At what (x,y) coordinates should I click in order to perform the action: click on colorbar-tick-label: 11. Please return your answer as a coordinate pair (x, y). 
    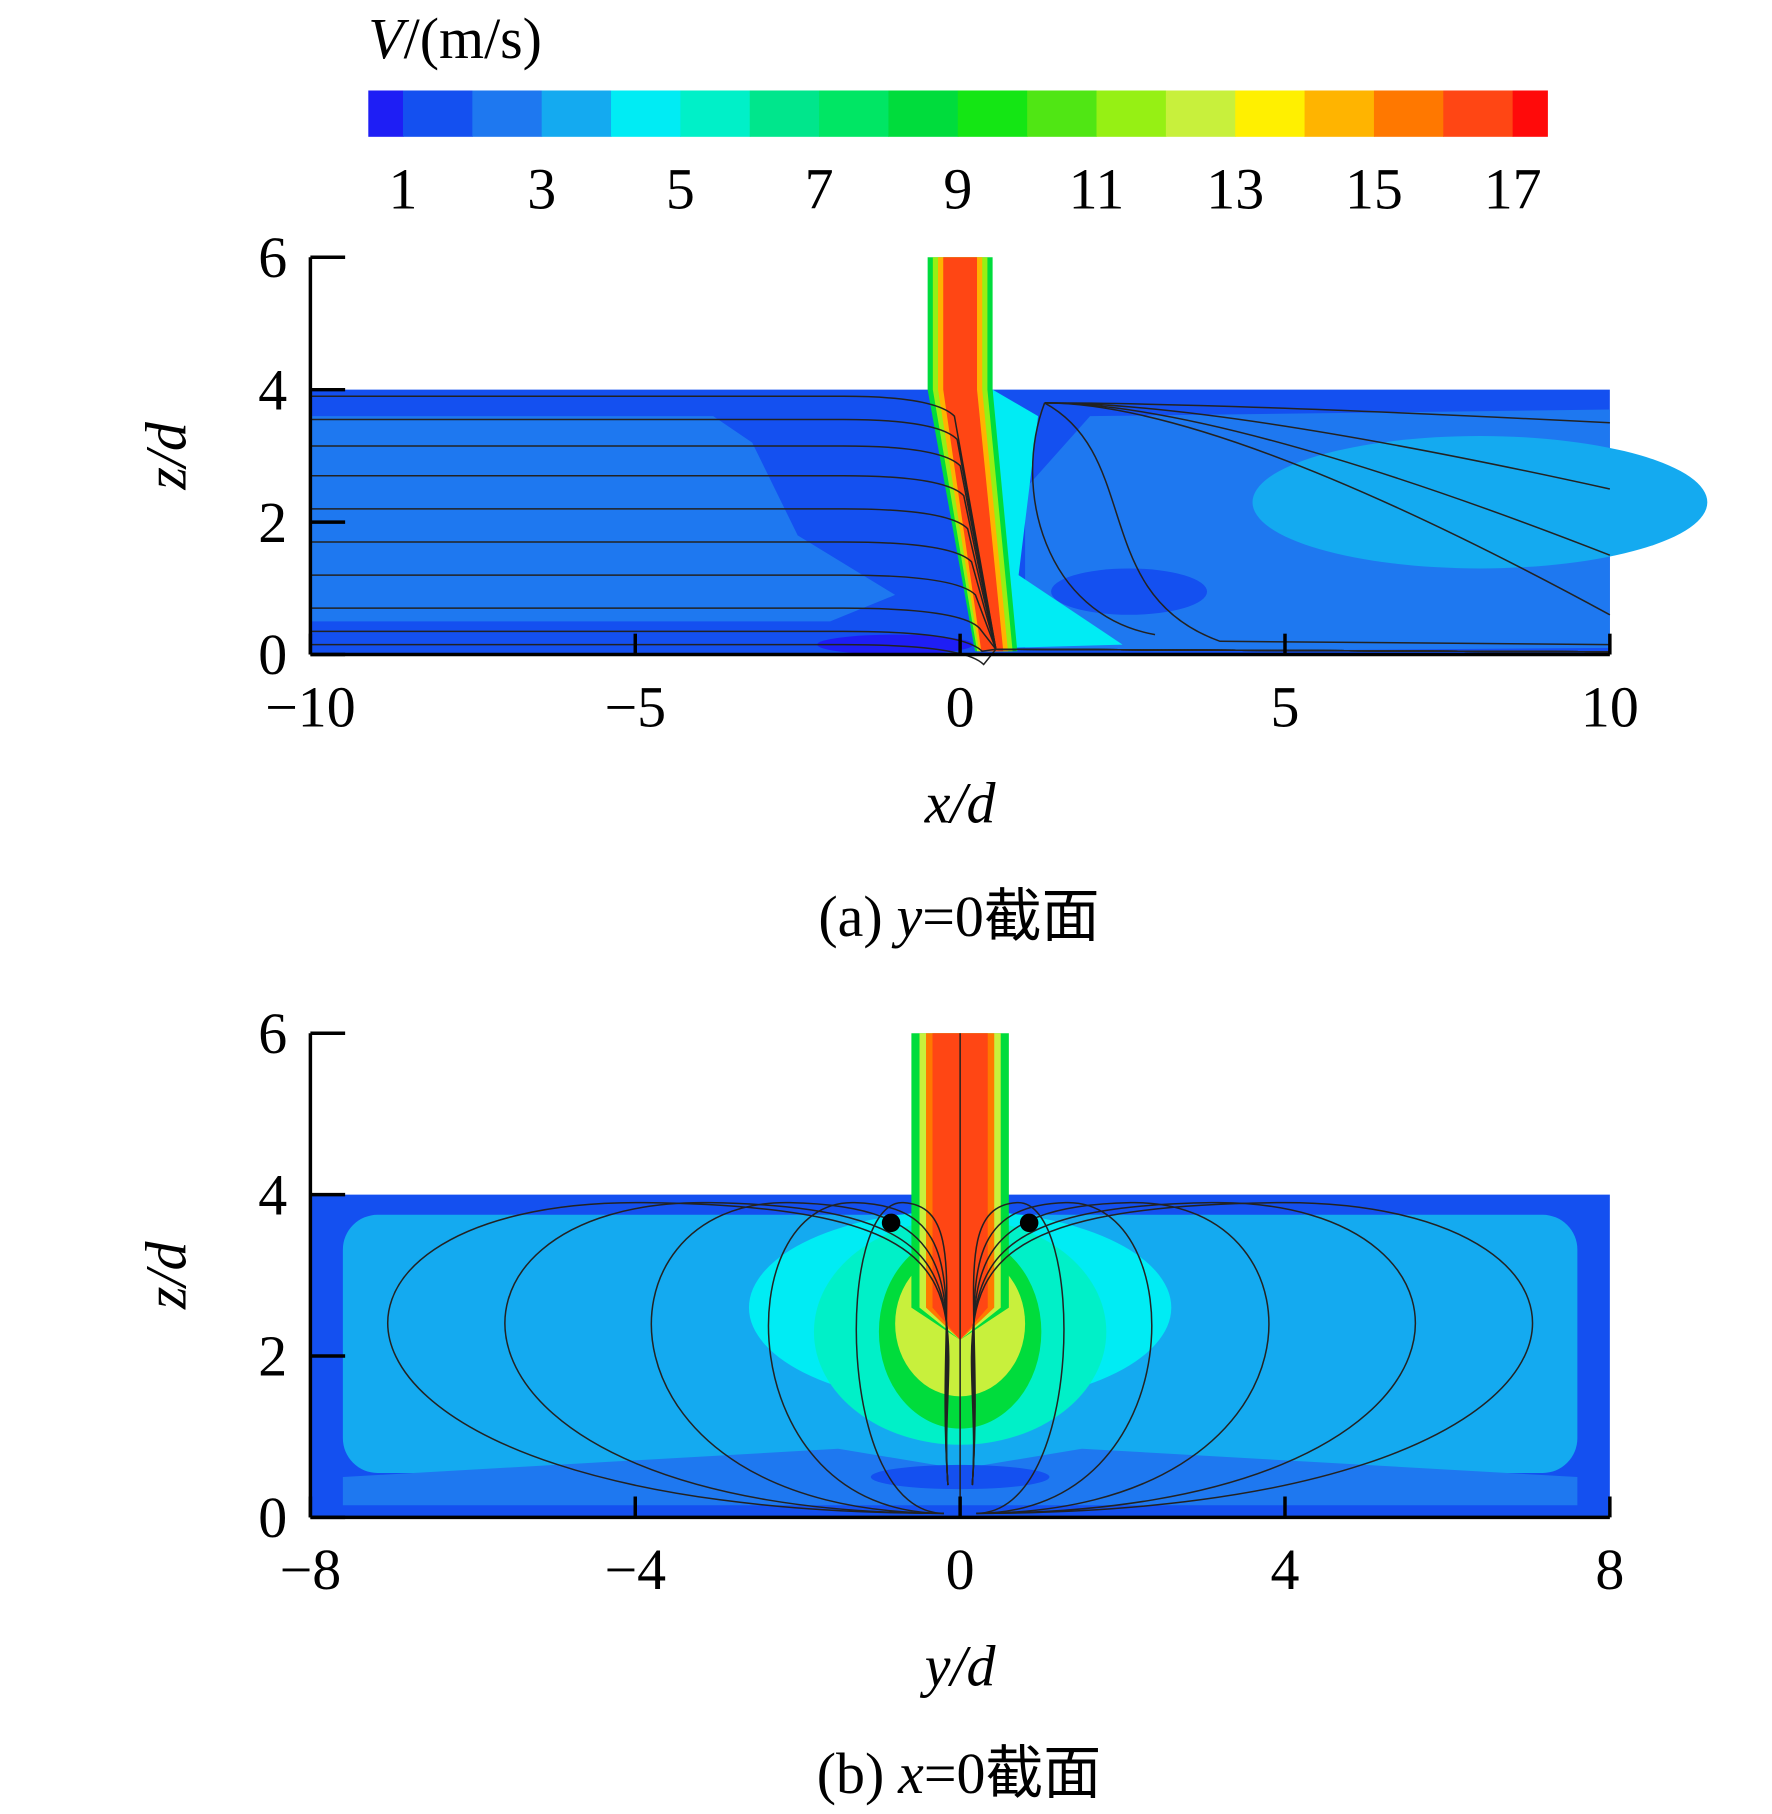
    Looking at the image, I should click on (1097, 189).